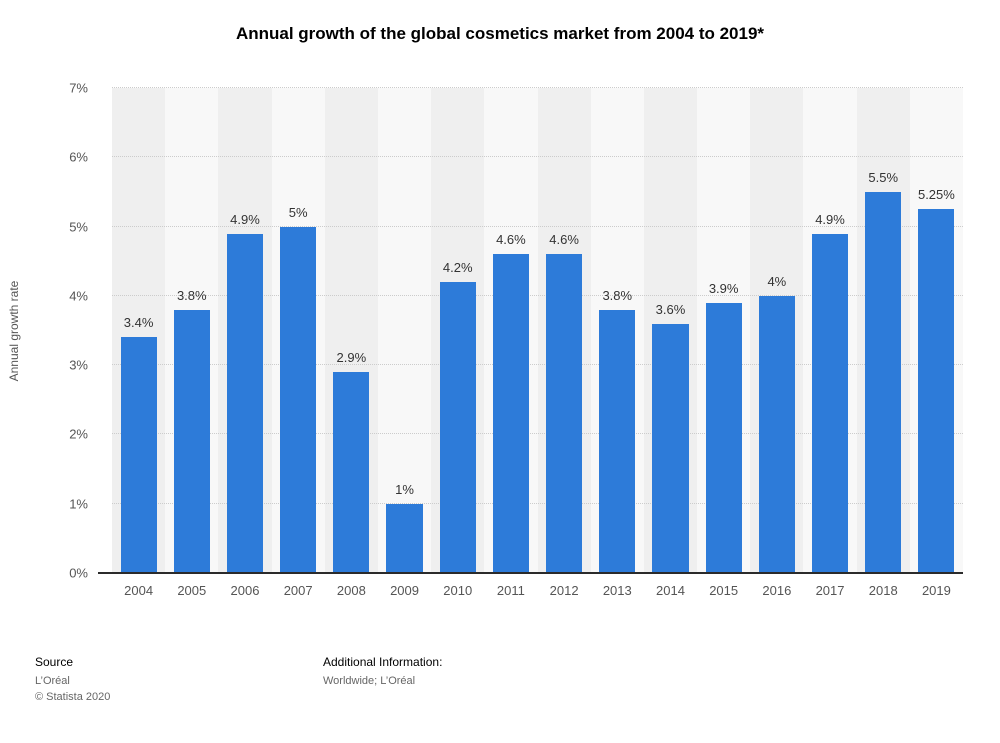 This screenshot has height=743, width=1000. I want to click on x-tick-label: 2013, so click(617, 590).